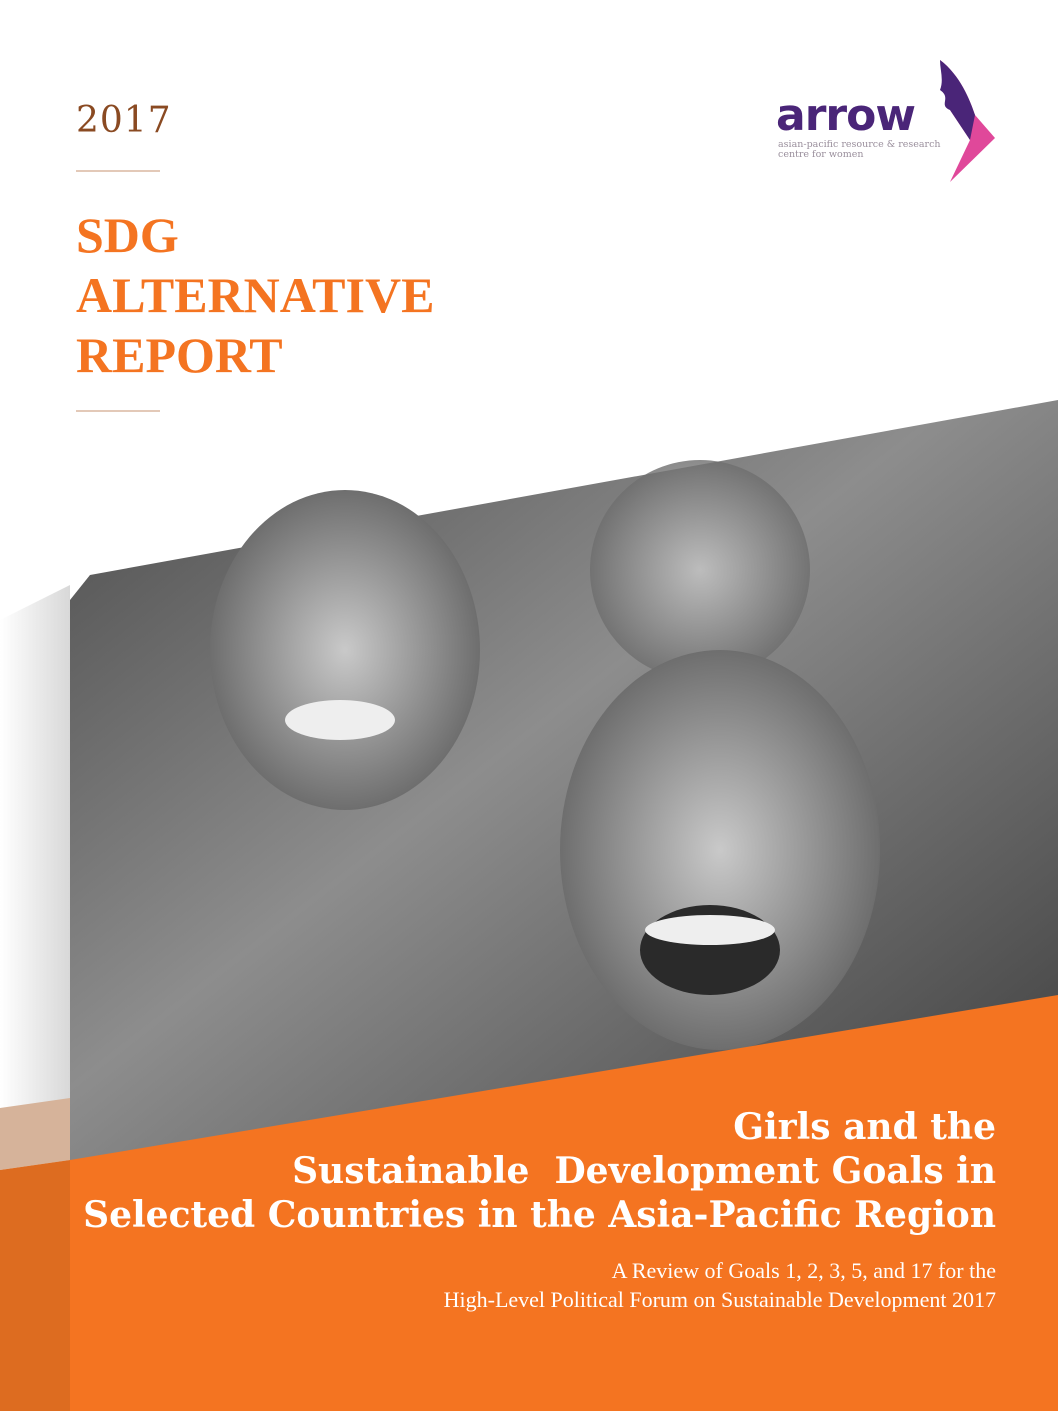 This screenshot has height=1411, width=1058. I want to click on logo-wordmark: arrow, so click(846, 115).